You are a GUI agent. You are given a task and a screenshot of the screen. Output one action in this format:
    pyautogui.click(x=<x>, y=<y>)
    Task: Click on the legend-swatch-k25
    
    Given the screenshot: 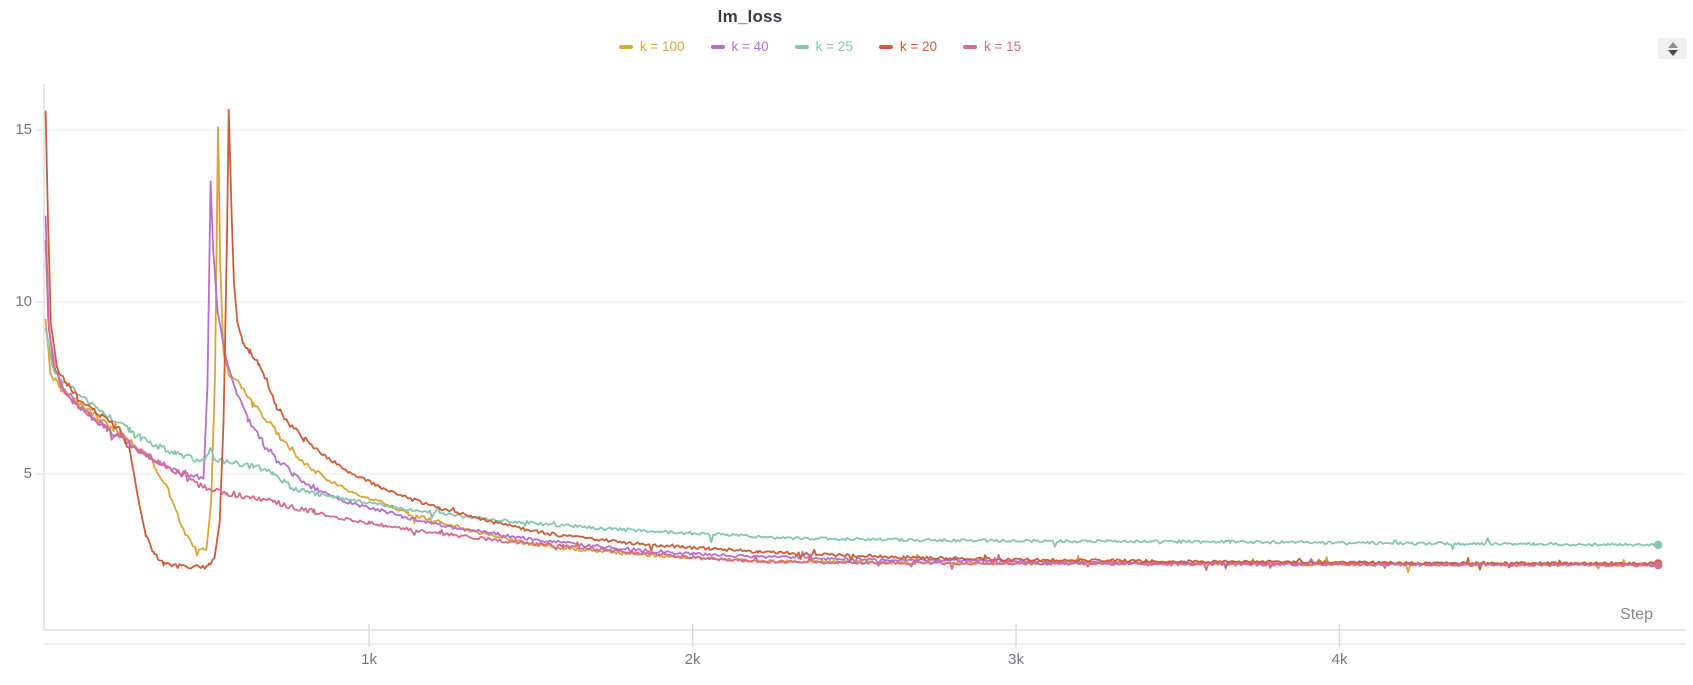 What is the action you would take?
    pyautogui.click(x=801, y=47)
    